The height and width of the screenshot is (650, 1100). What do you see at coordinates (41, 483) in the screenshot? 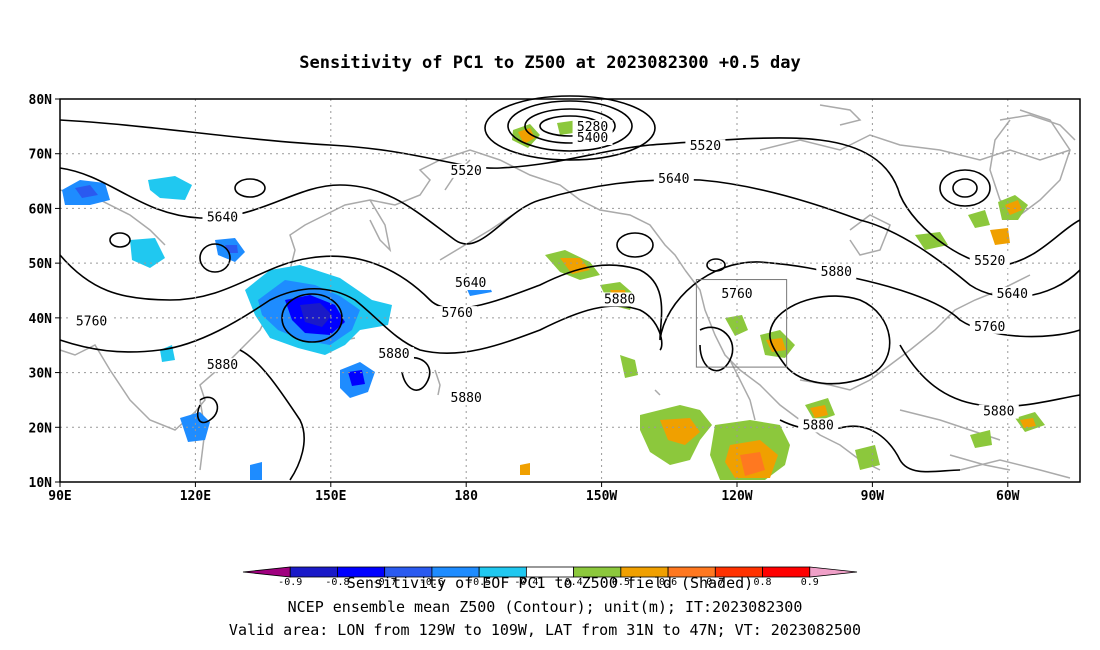
I see `lat-tick-label: 10N` at bounding box center [41, 483].